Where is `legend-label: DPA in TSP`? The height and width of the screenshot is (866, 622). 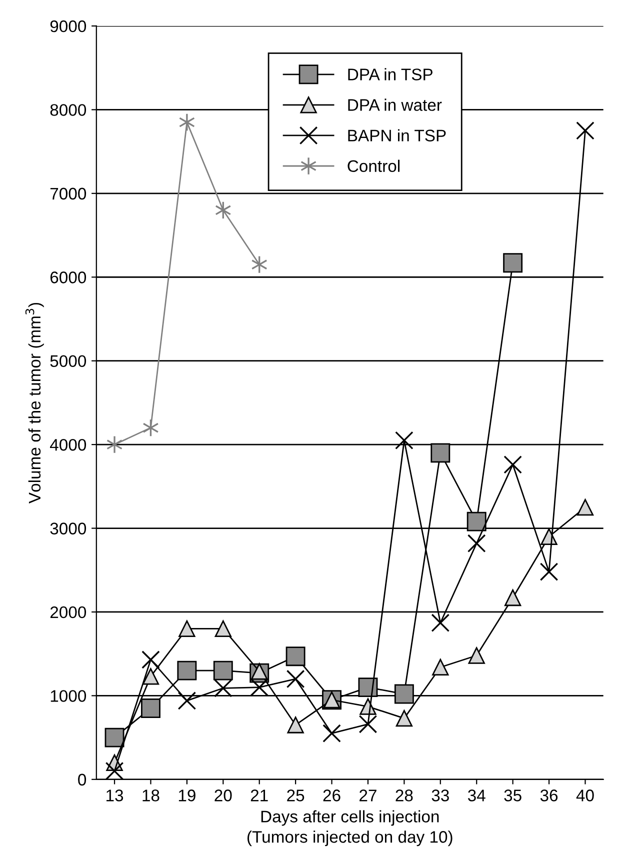 legend-label: DPA in TSP is located at coordinates (390, 74).